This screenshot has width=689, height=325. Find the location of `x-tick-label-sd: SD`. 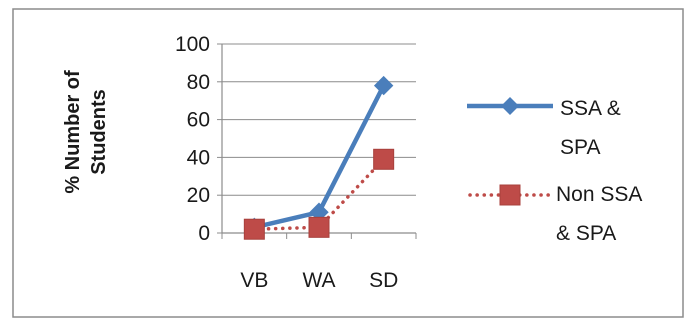

x-tick-label-sd: SD is located at coordinates (383, 280).